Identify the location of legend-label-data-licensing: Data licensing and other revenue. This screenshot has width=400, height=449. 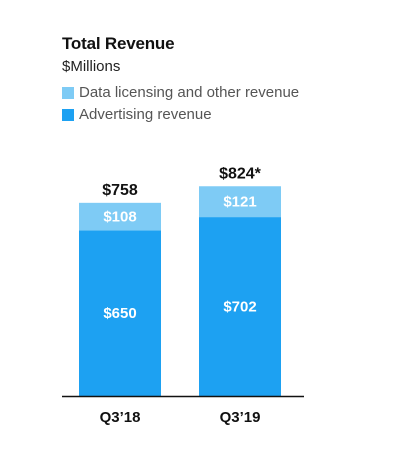
(189, 92).